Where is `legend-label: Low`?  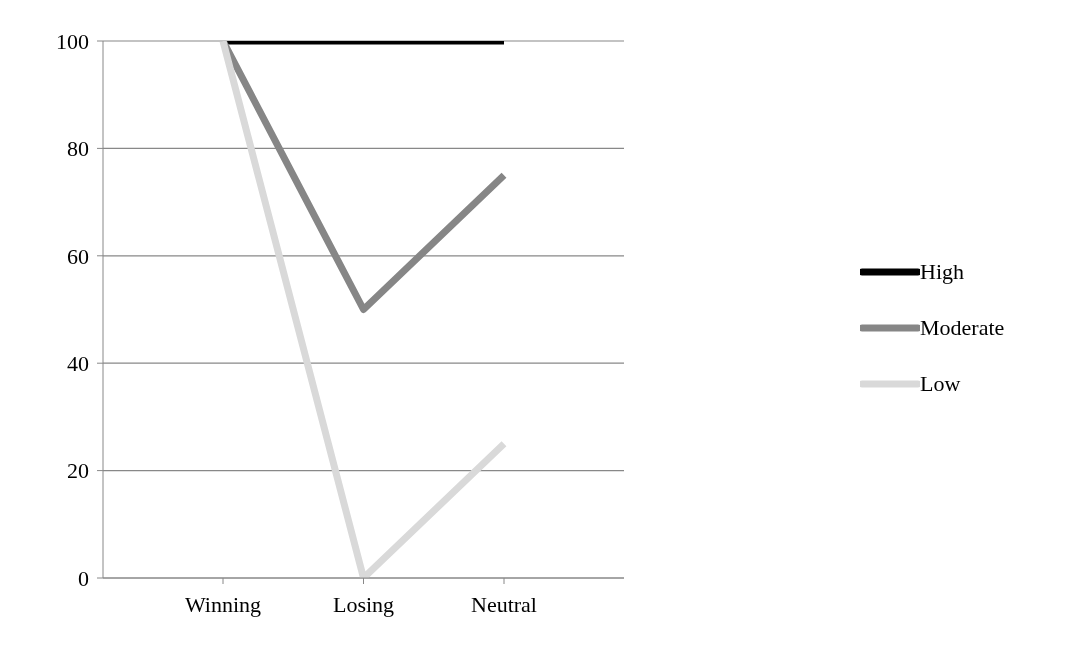
legend-label: Low is located at coordinates (940, 384).